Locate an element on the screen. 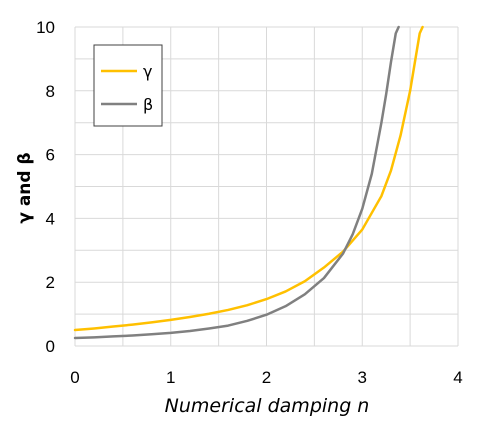 The image size is (500, 427). y-tick-label: 0 is located at coordinates (50, 346).